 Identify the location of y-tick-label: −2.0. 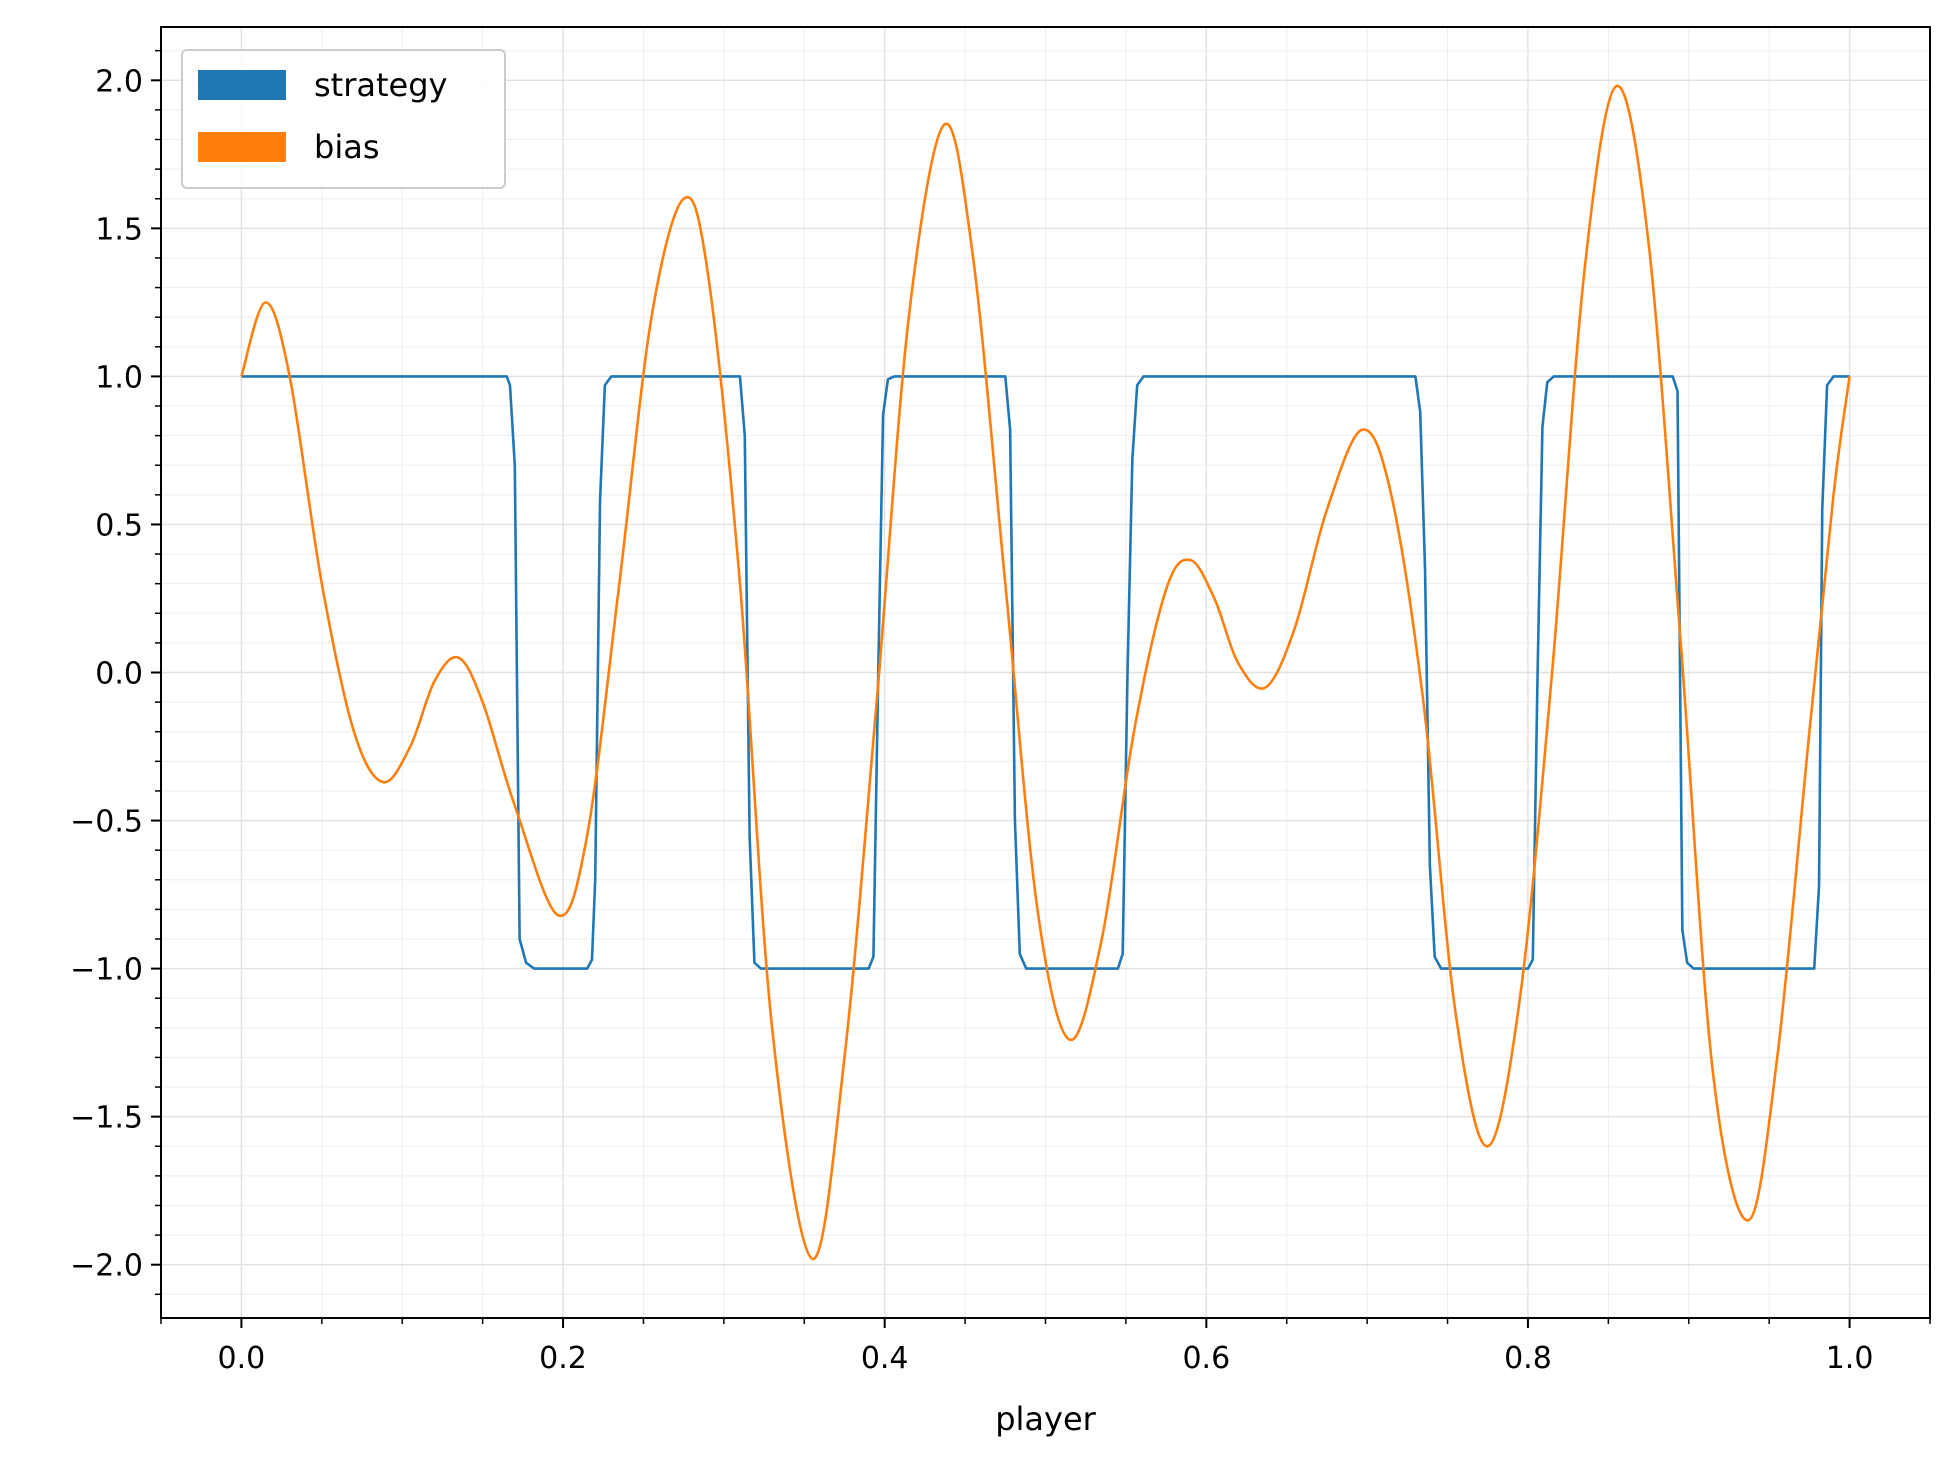
(106, 1266).